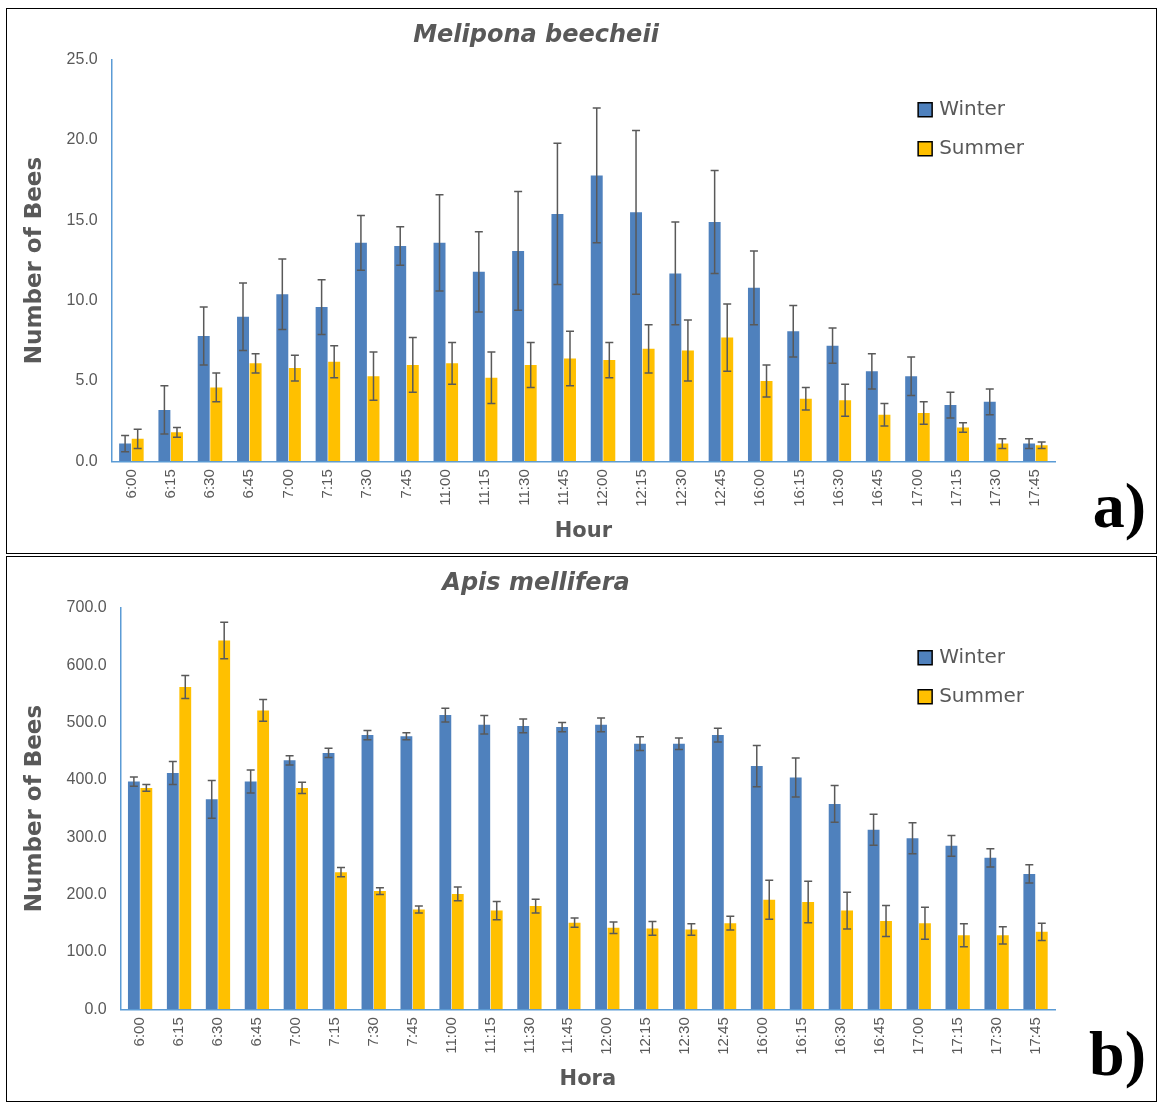 The image size is (1159, 1108). What do you see at coordinates (444, 487) in the screenshot?
I see `x-tick-label: 11:00` at bounding box center [444, 487].